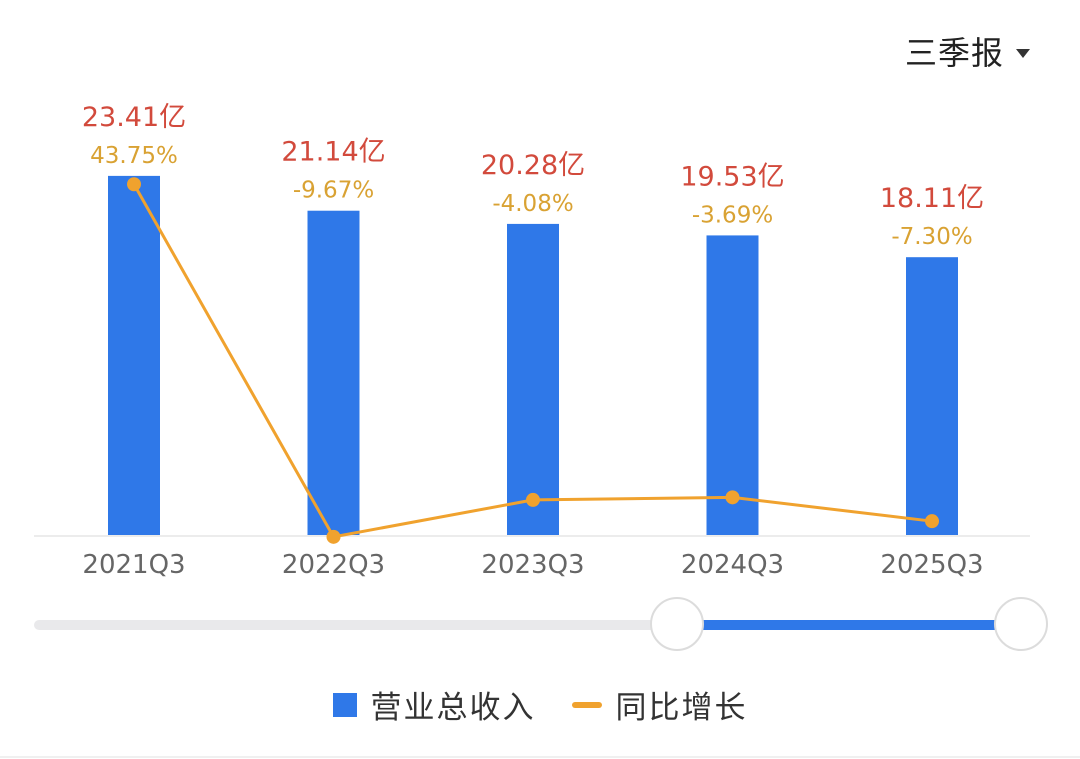 This screenshot has height=759, width=1080. I want to click on legend-line-swatch, so click(586, 704).